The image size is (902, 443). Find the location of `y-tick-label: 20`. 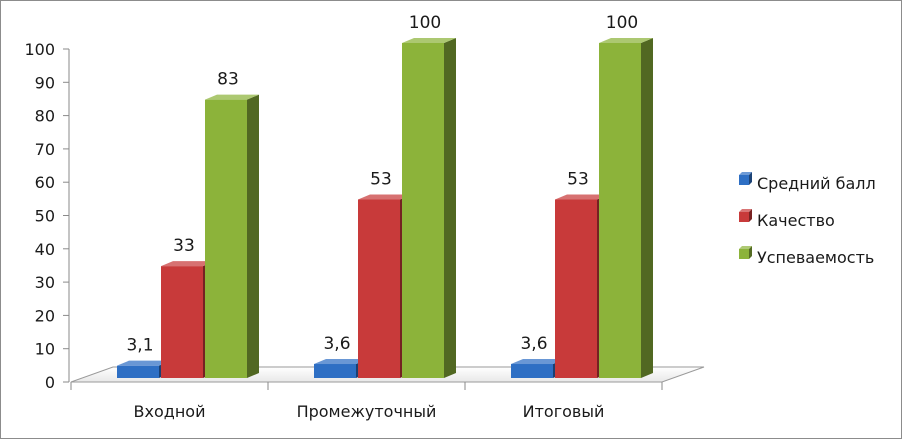

y-tick-label: 20 is located at coordinates (45, 315).